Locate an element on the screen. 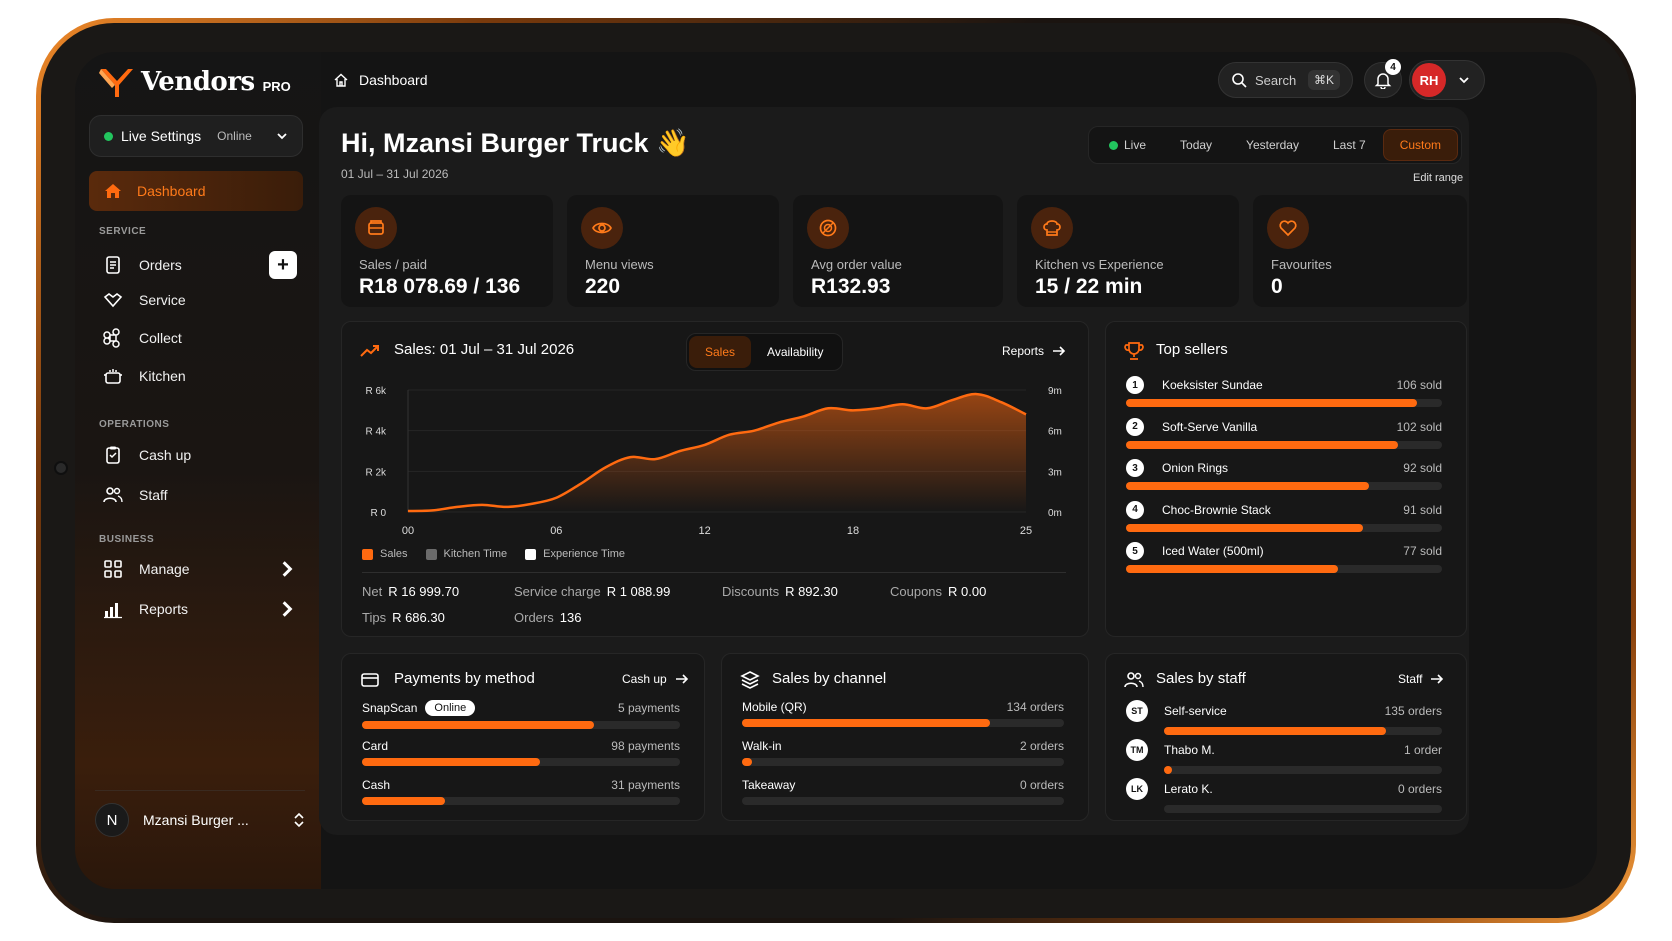 The height and width of the screenshot is (941, 1672). item-count: 92 sold is located at coordinates (1422, 468).